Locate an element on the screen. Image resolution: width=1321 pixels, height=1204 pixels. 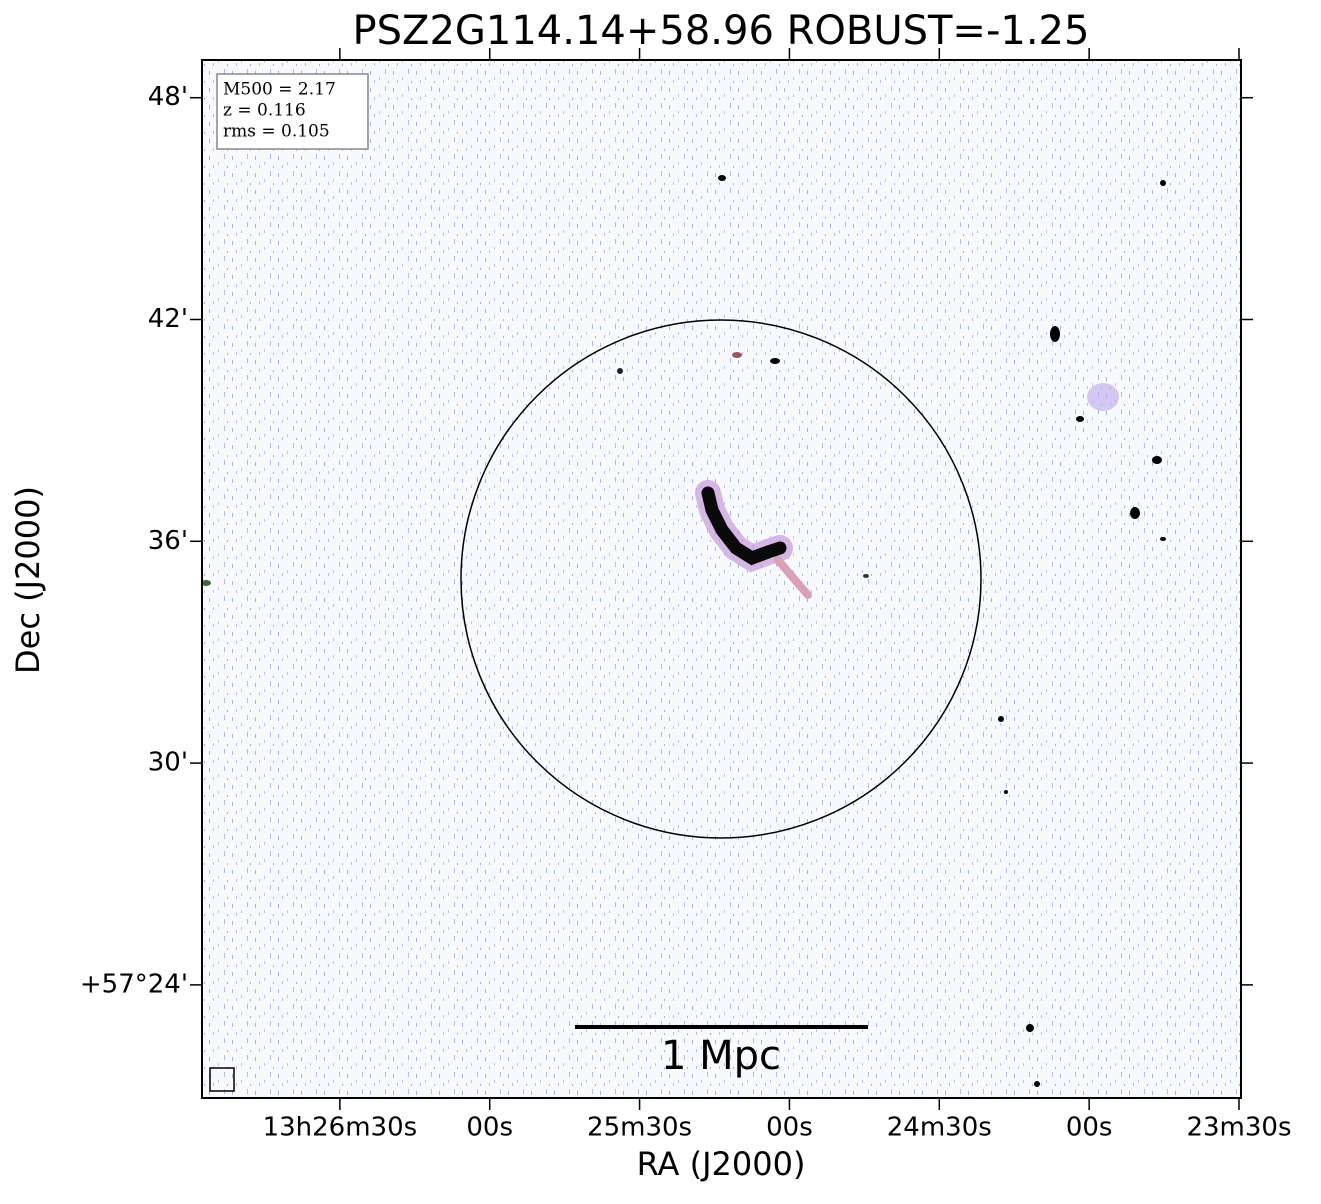
y-tick-label: 36' is located at coordinates (168, 541).